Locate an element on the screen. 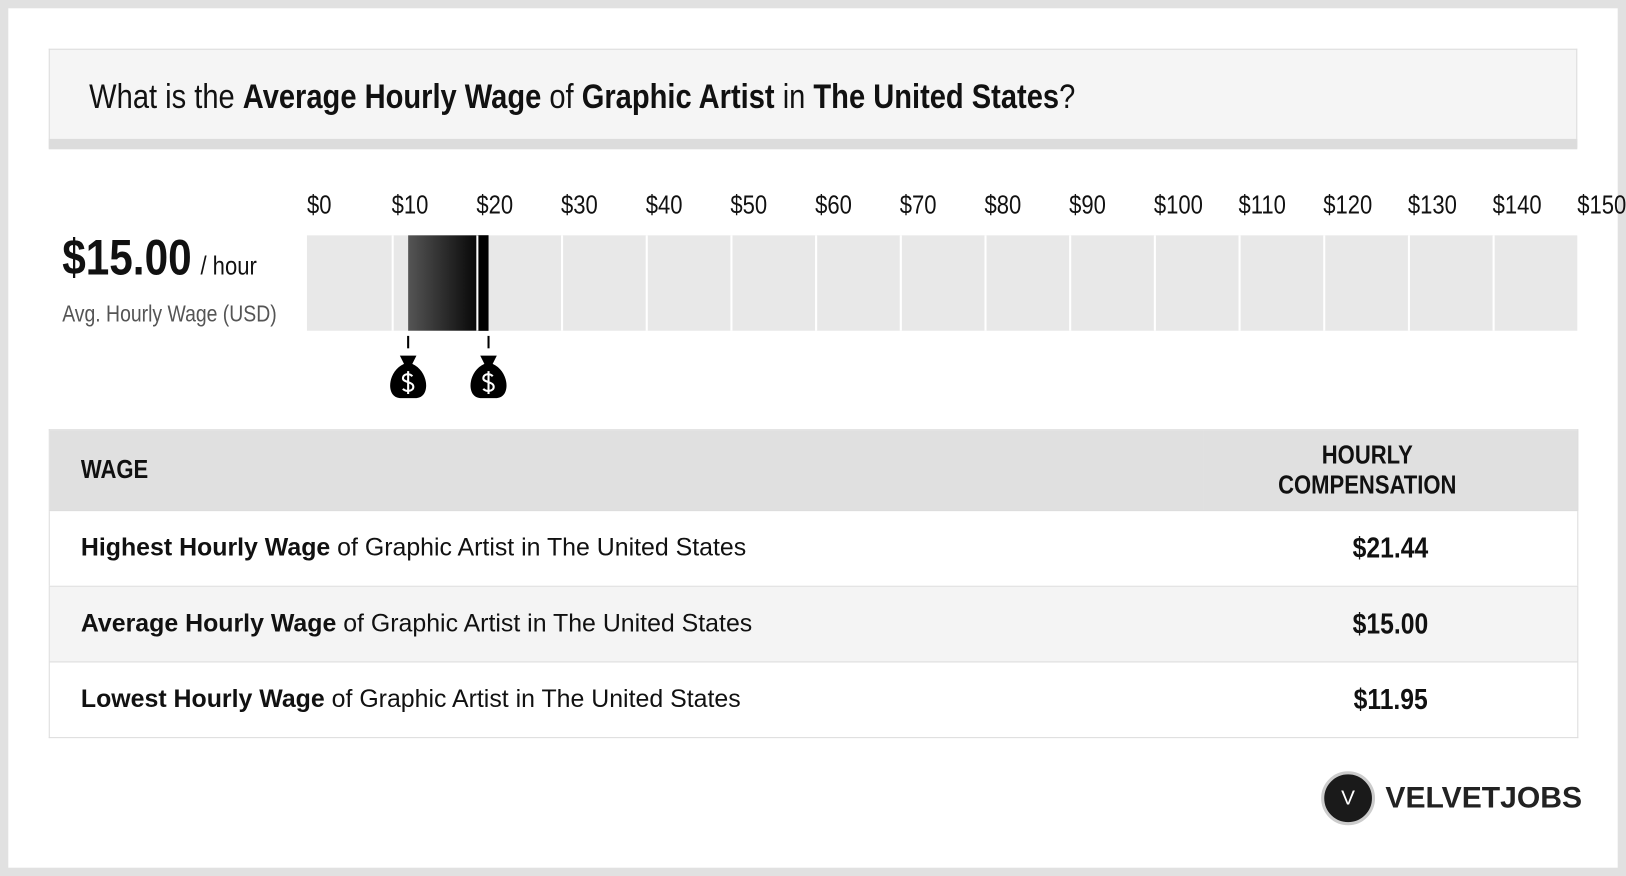 This screenshot has width=1626, height=876. header-cell: HOURLY COMPENSATION is located at coordinates (1390, 470).